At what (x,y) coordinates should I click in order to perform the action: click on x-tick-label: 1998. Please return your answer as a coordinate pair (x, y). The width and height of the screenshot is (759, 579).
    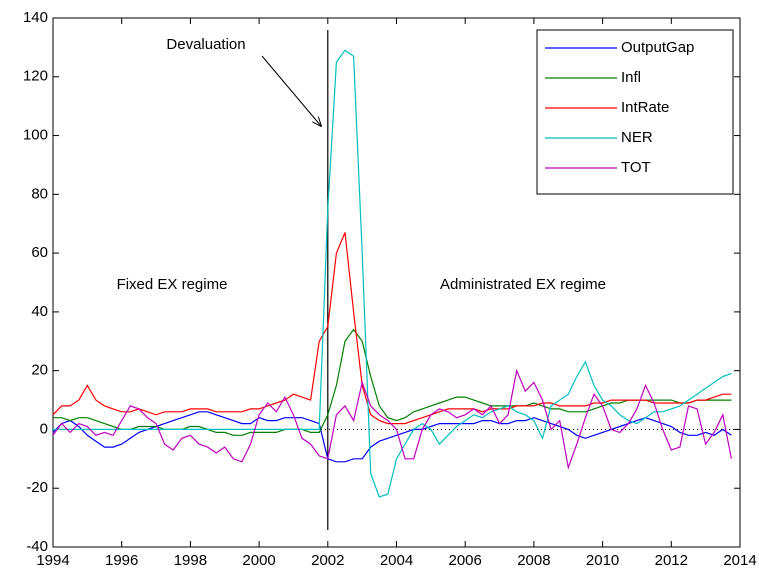
    Looking at the image, I should click on (190, 560).